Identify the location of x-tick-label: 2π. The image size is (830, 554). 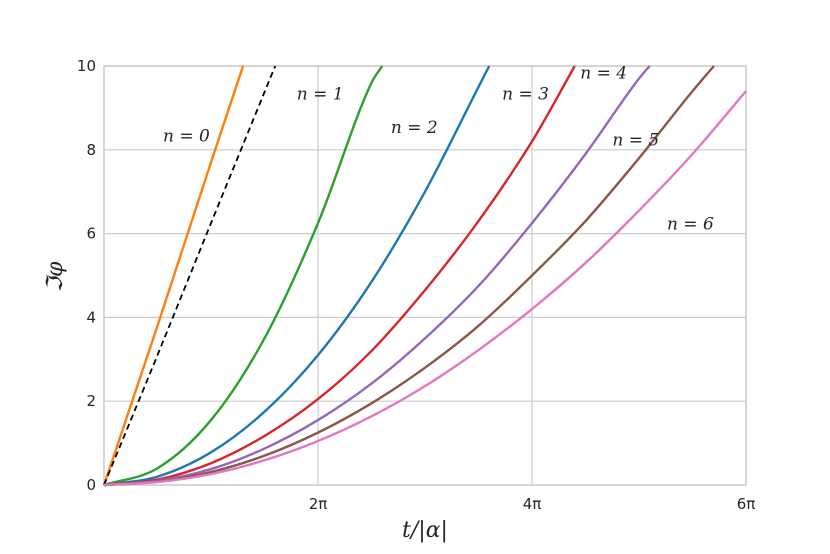
(318, 504).